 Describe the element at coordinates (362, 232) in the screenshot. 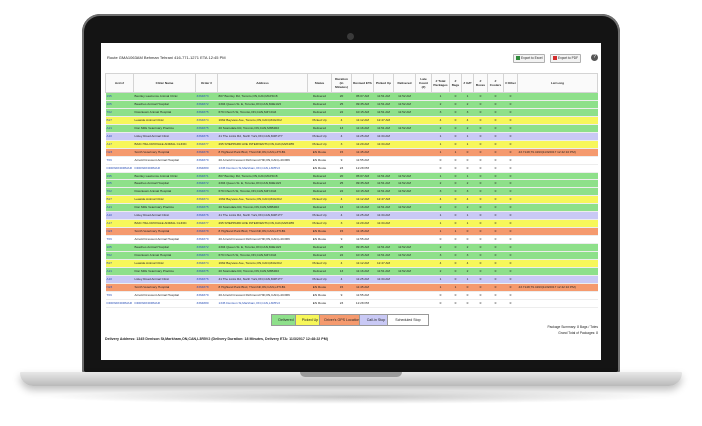

I see `cell-eta: 11:45 AM` at that location.